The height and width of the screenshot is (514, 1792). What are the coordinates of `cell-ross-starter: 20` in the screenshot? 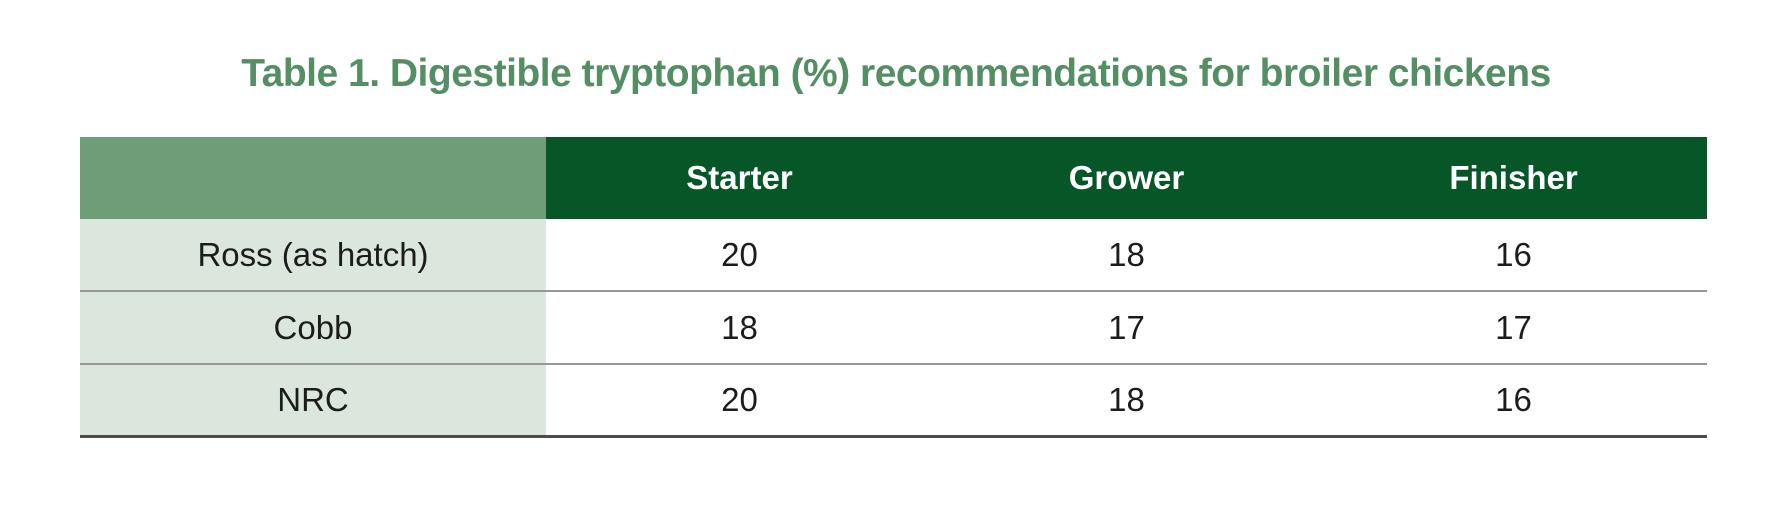 It's located at (739, 254).